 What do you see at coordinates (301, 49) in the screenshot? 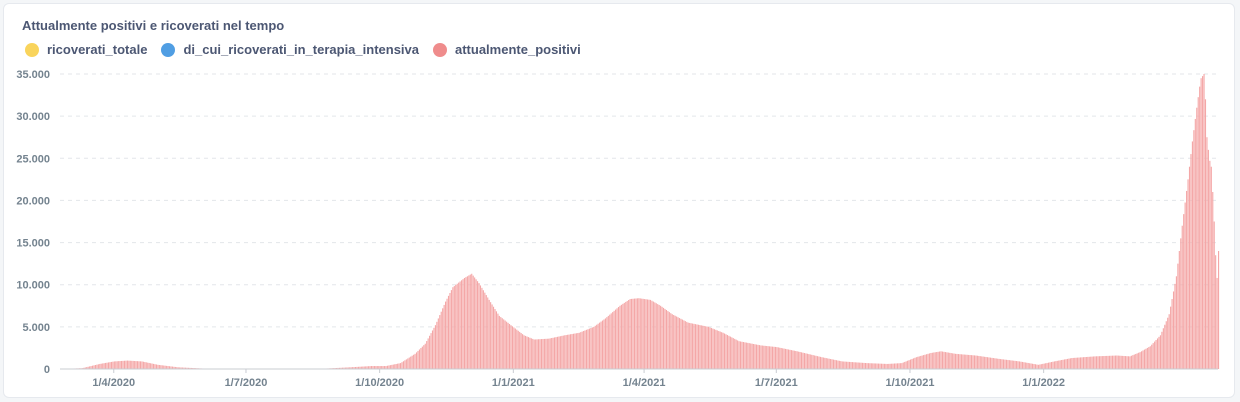
I see `legend-label: di_cui_ricoverati_in_terapia_intensiva` at bounding box center [301, 49].